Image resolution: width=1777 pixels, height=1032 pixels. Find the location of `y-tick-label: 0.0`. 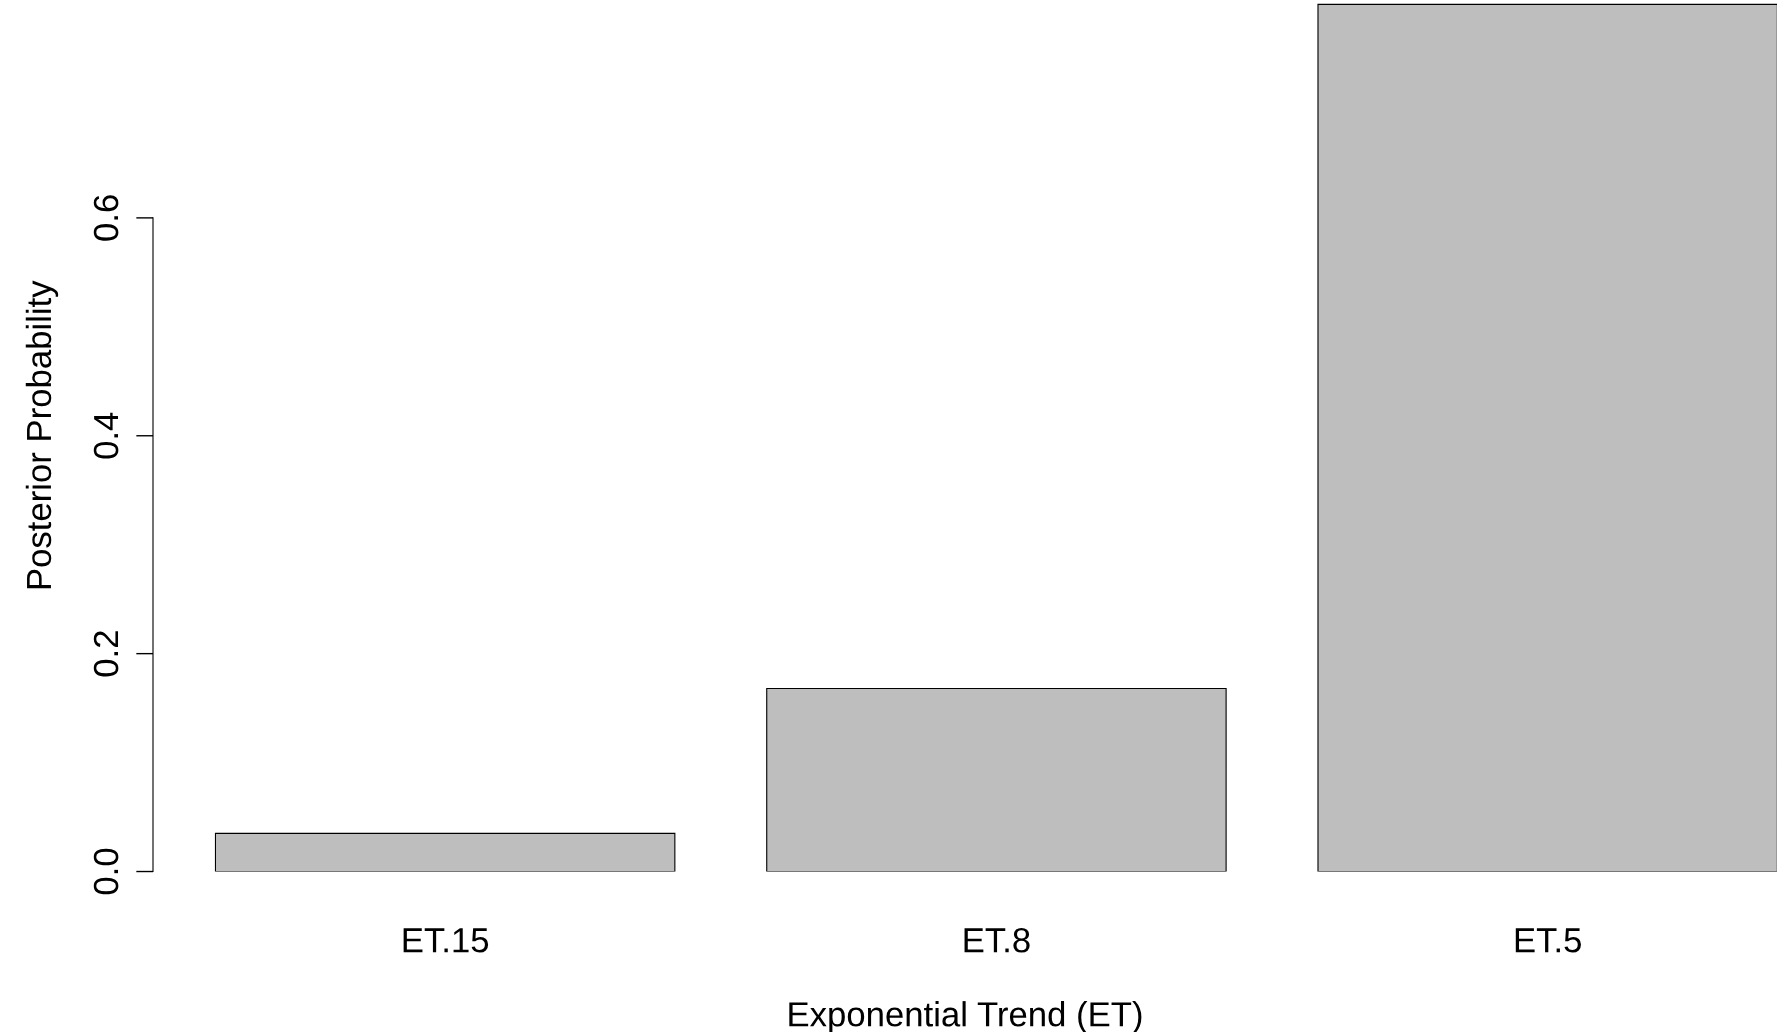

y-tick-label: 0.0 is located at coordinates (106, 871).